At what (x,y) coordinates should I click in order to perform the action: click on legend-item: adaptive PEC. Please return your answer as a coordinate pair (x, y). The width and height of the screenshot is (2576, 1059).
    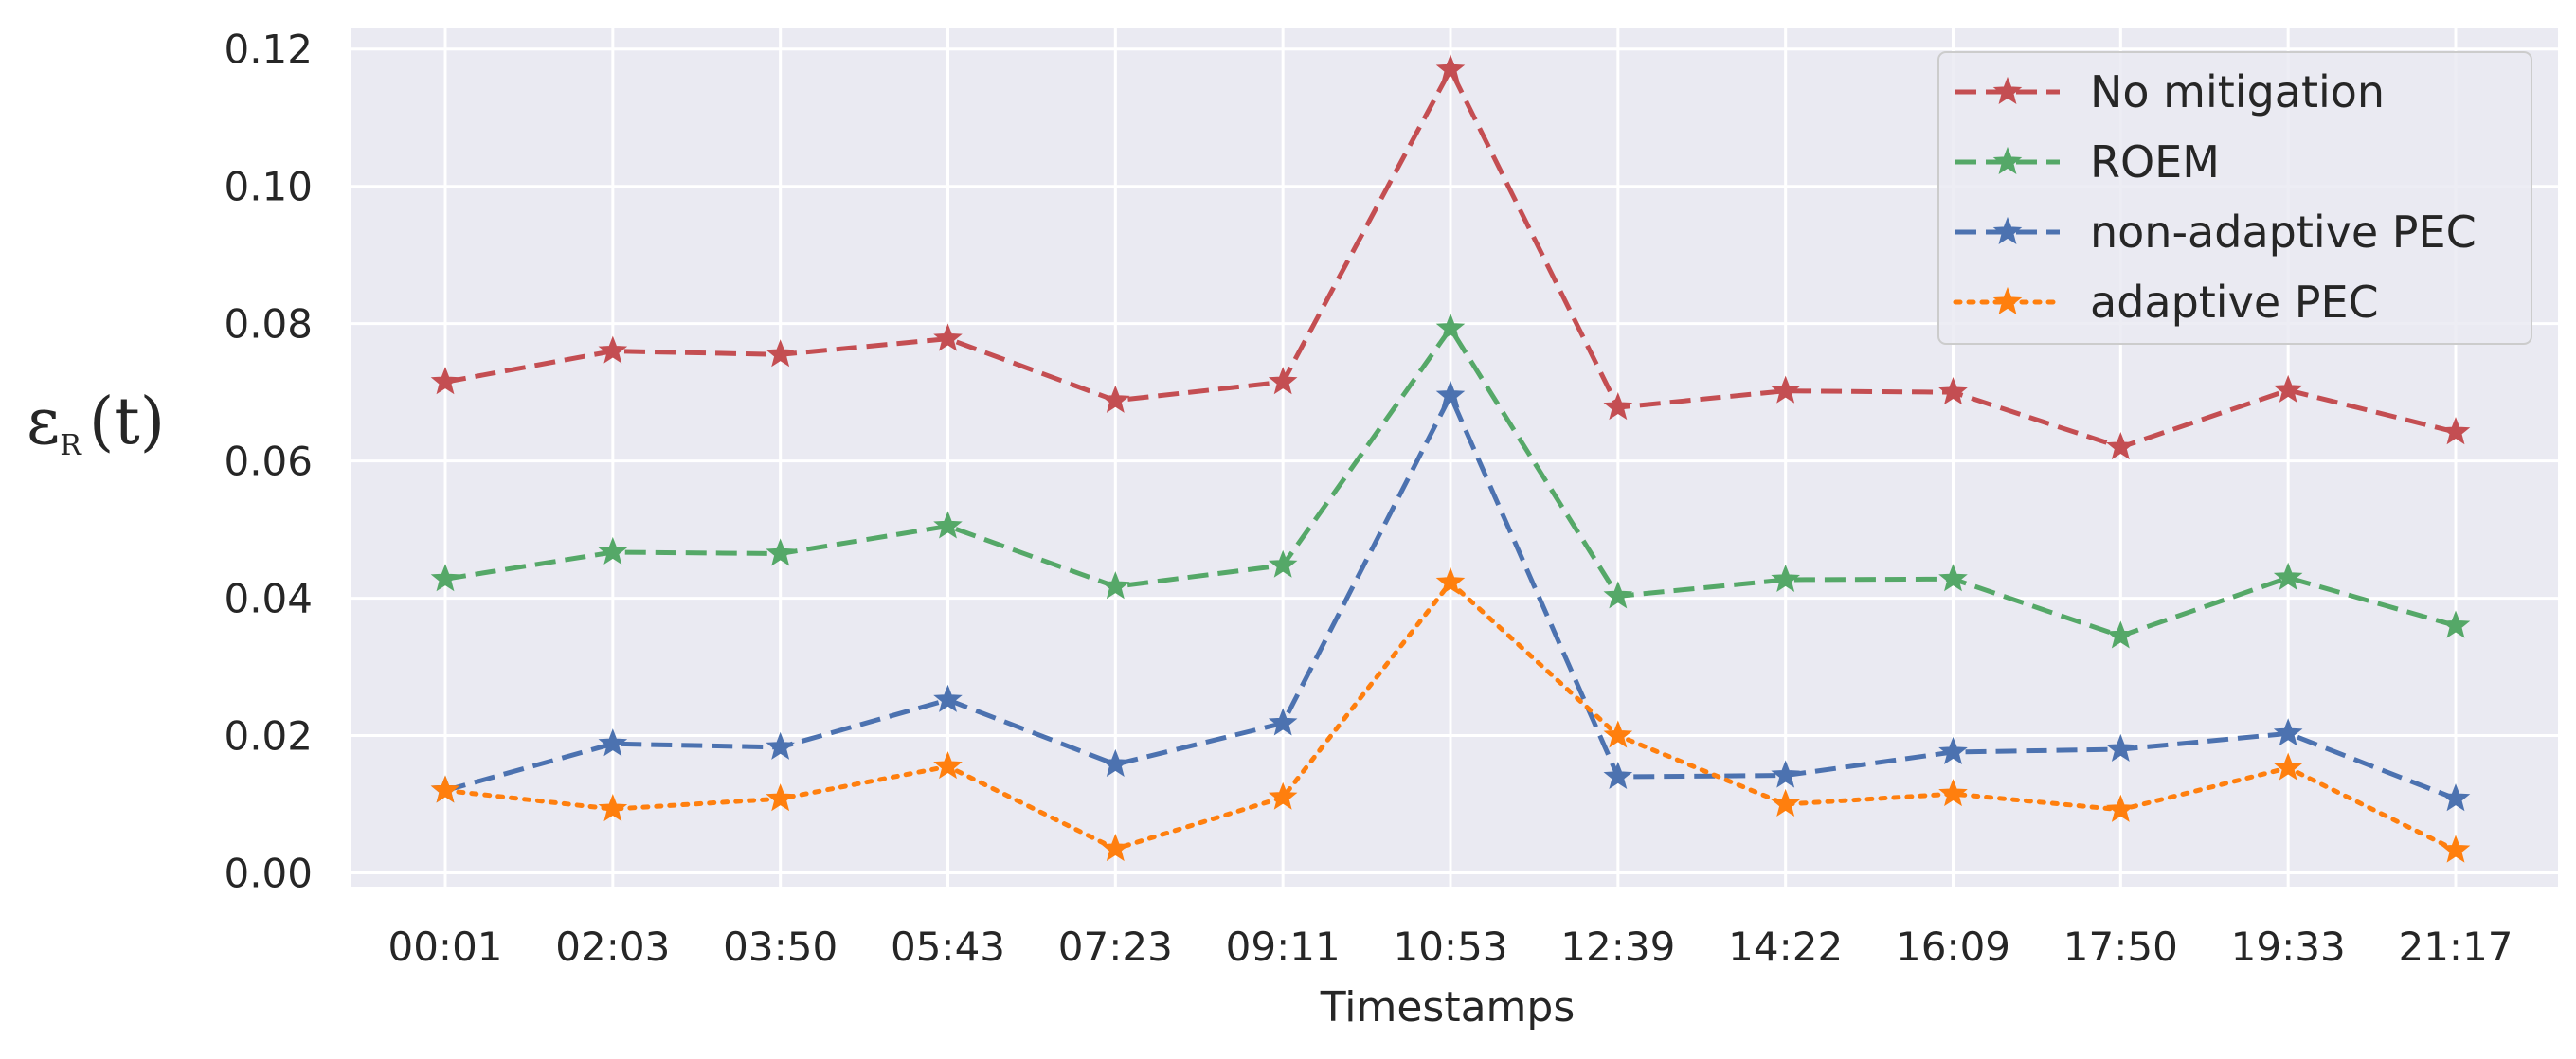
    Looking at the image, I should click on (2166, 302).